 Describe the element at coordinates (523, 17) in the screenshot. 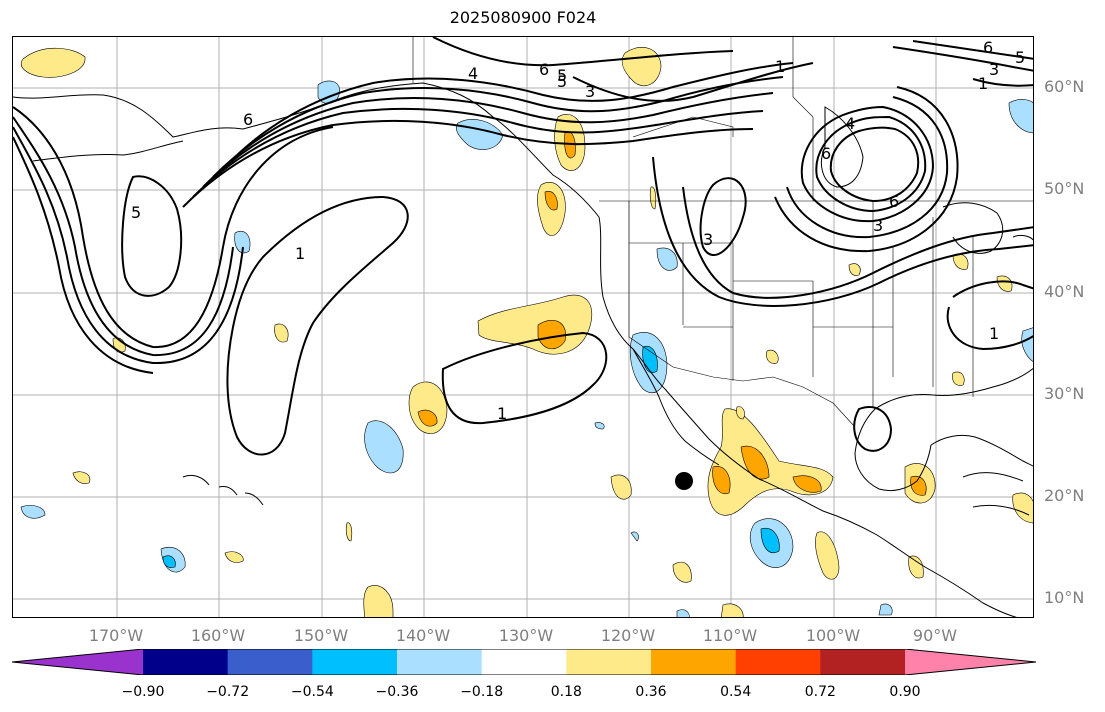

I see `map-title: 2025080900 F024` at that location.